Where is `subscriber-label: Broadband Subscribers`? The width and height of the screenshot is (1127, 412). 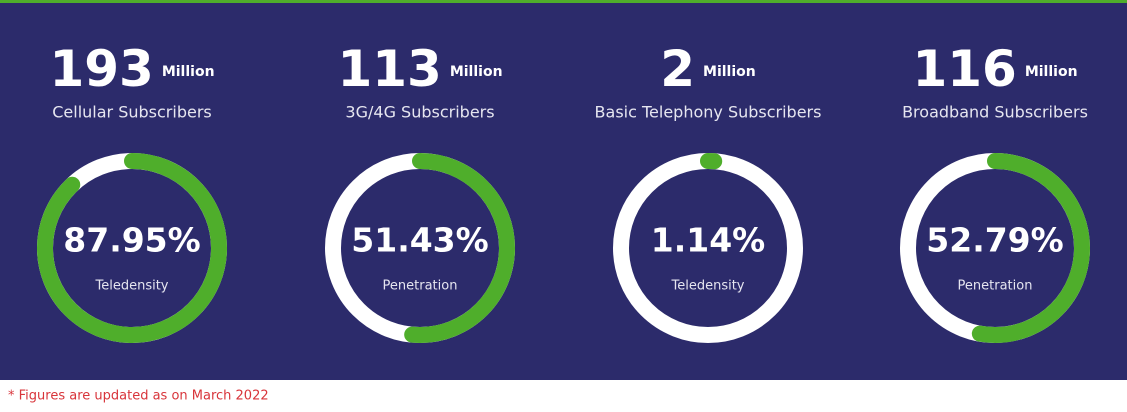 subscriber-label: Broadband Subscribers is located at coordinates (995, 112).